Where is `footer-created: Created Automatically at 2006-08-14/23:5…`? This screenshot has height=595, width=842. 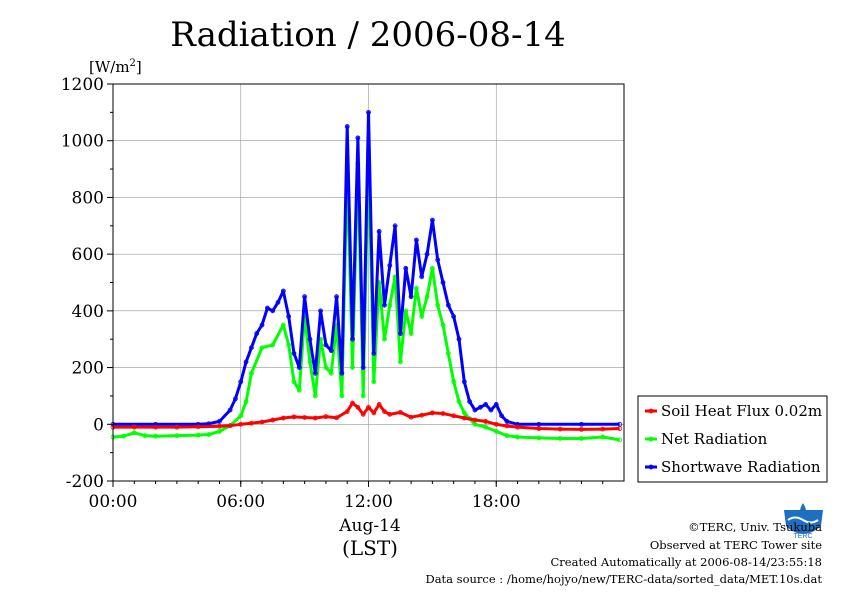
footer-created: Created Automatically at 2006-08-14/23:5… is located at coordinates (687, 562).